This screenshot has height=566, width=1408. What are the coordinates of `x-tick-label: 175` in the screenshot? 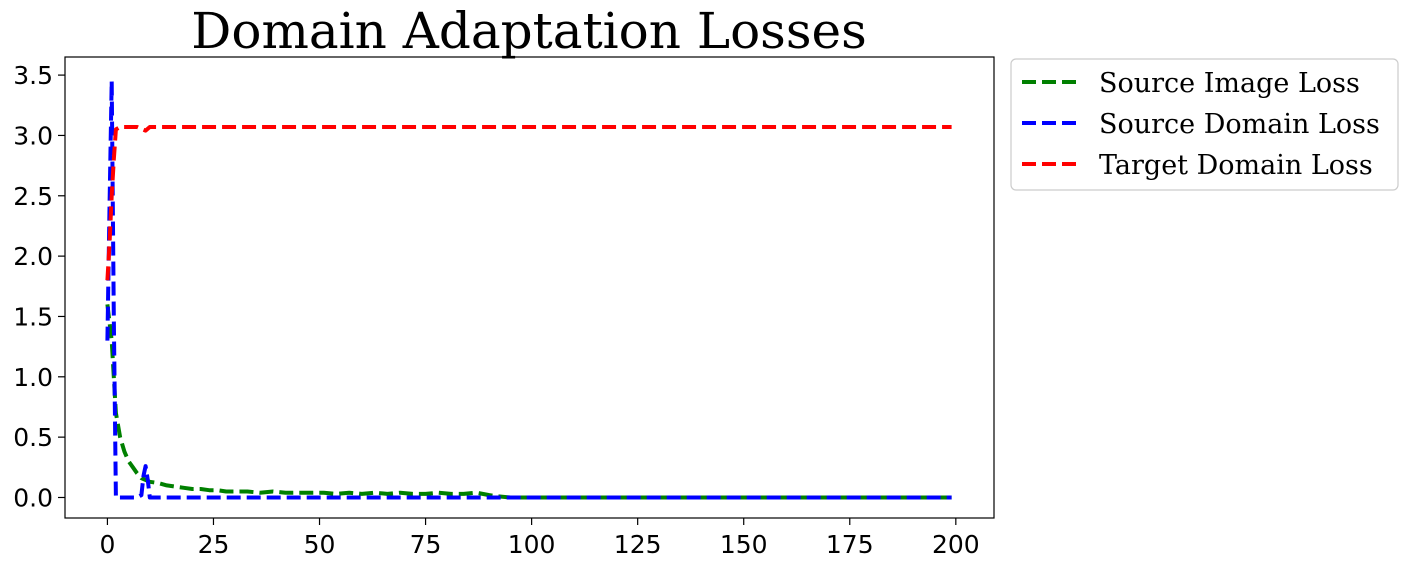 It's located at (850, 544).